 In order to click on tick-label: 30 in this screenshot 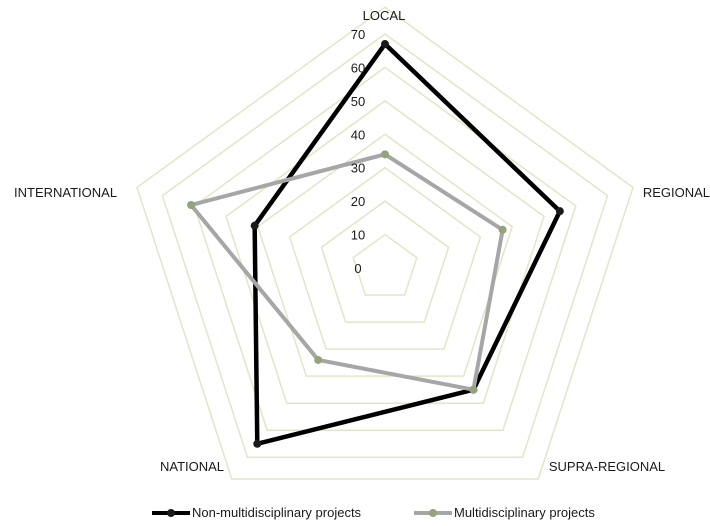, I will do `click(358, 168)`.